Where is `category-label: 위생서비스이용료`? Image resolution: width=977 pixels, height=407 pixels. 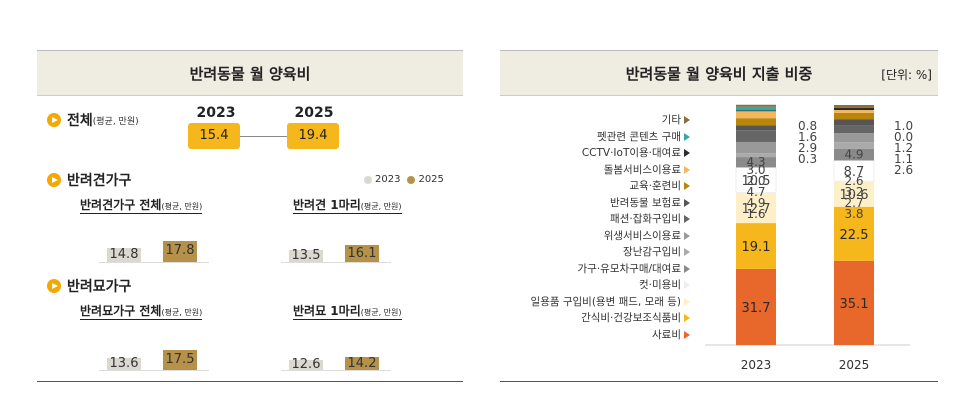
category-label: 위생서비스이용료 is located at coordinates (647, 235).